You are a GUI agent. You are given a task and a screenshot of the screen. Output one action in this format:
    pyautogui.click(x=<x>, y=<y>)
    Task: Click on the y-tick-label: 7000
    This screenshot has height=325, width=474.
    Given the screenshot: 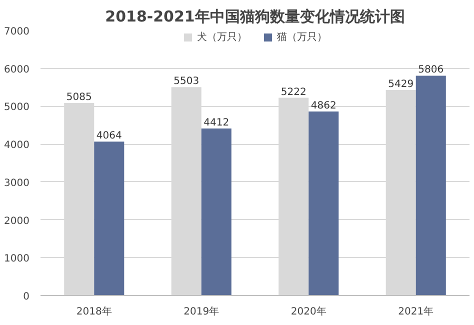 What is the action you would take?
    pyautogui.click(x=17, y=32)
    